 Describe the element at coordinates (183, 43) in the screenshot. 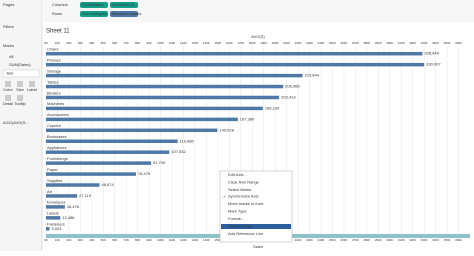

I see `x-tick-label: 120K` at that location.